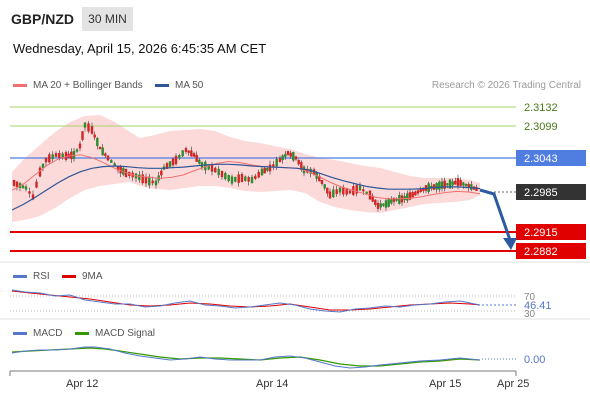 The width and height of the screenshot is (590, 400). What do you see at coordinates (189, 85) in the screenshot?
I see `legend-ma50-label: MA 50` at bounding box center [189, 85].